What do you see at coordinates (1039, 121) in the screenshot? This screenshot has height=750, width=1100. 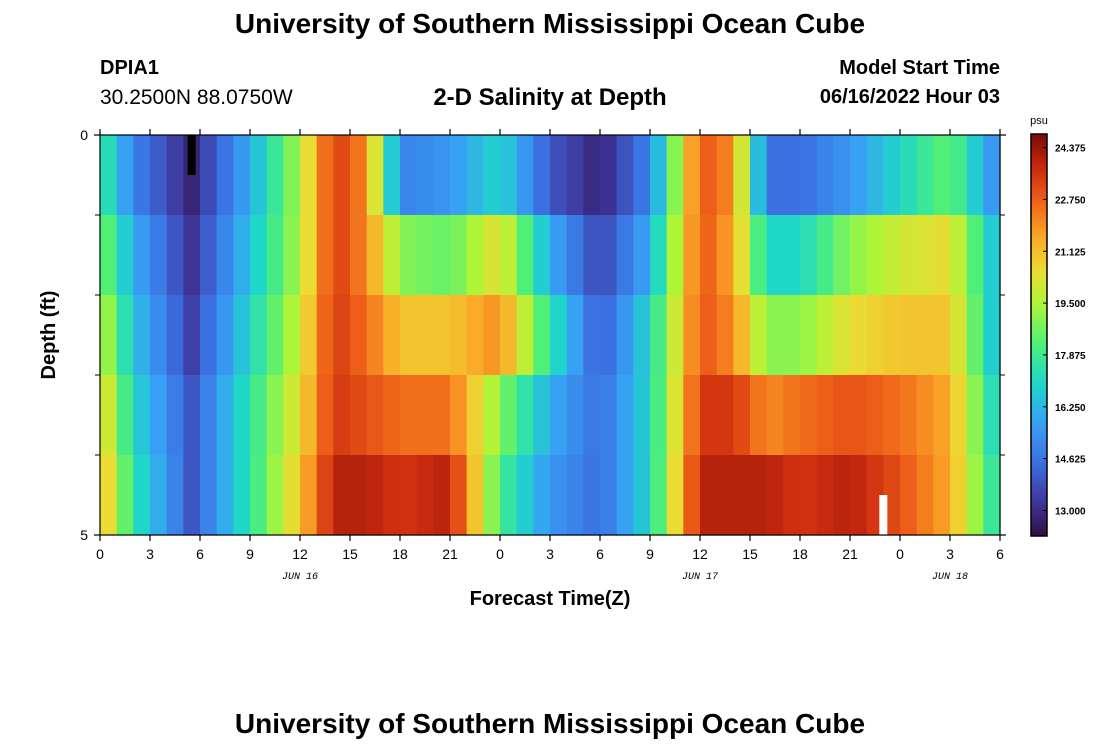 I see `colorbar-unit: psu` at bounding box center [1039, 121].